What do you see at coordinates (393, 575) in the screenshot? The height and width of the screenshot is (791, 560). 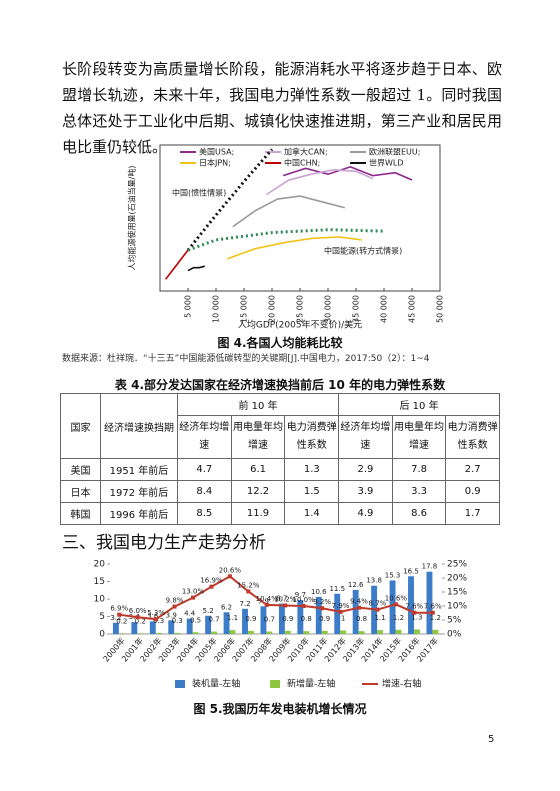 I see `data-label: 15.3` at bounding box center [393, 575].